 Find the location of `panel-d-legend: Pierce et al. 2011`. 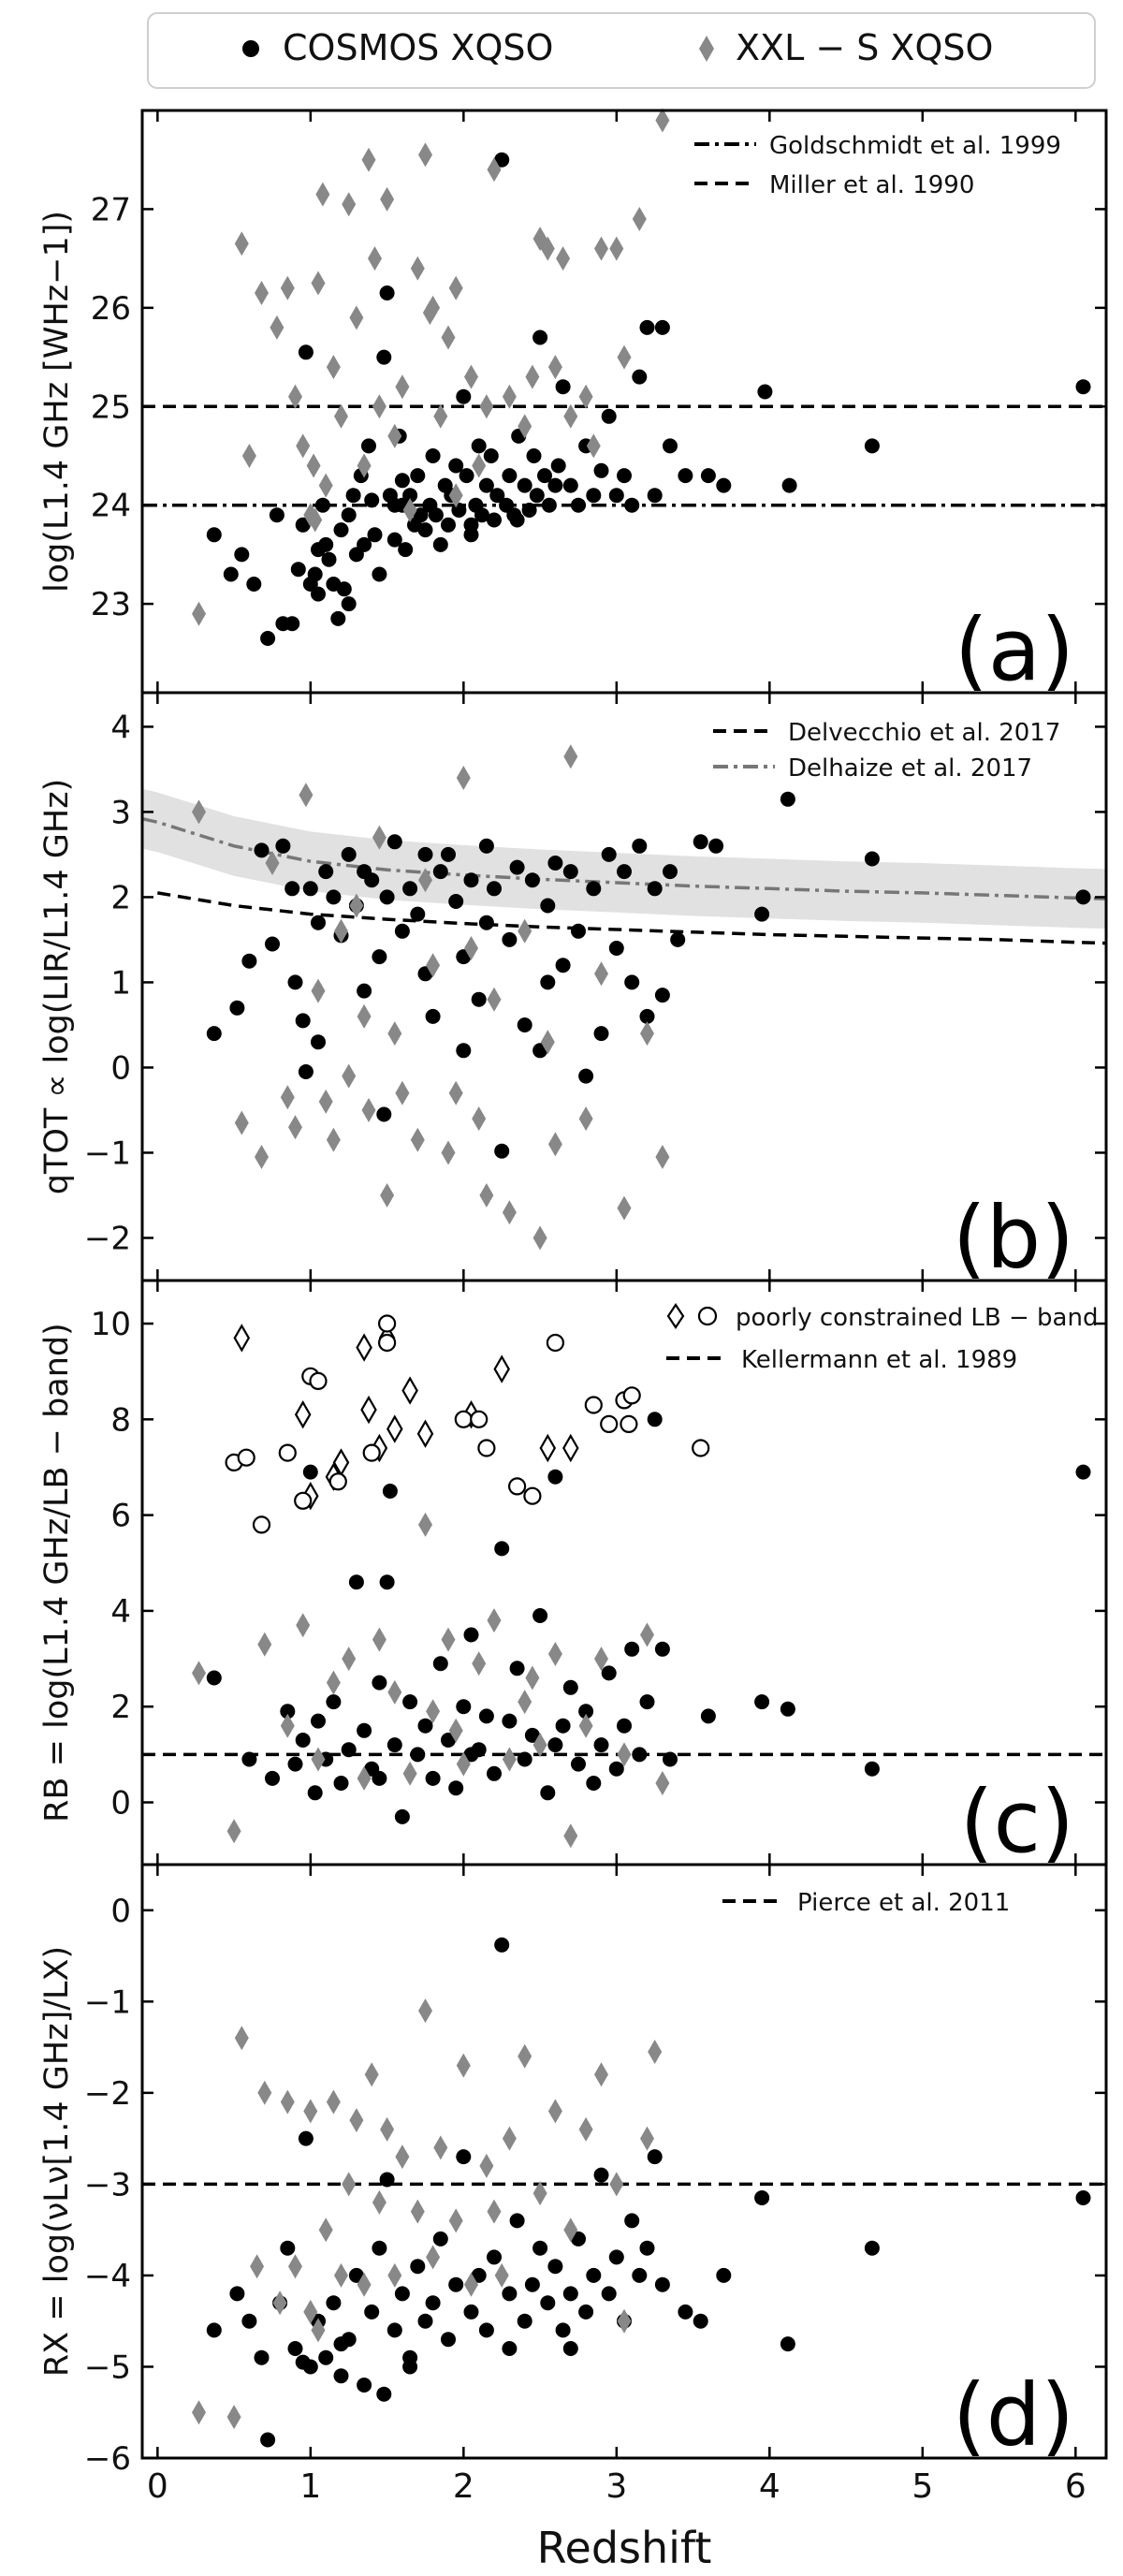

panel-d-legend: Pierce et al. 2011 is located at coordinates (866, 1903).